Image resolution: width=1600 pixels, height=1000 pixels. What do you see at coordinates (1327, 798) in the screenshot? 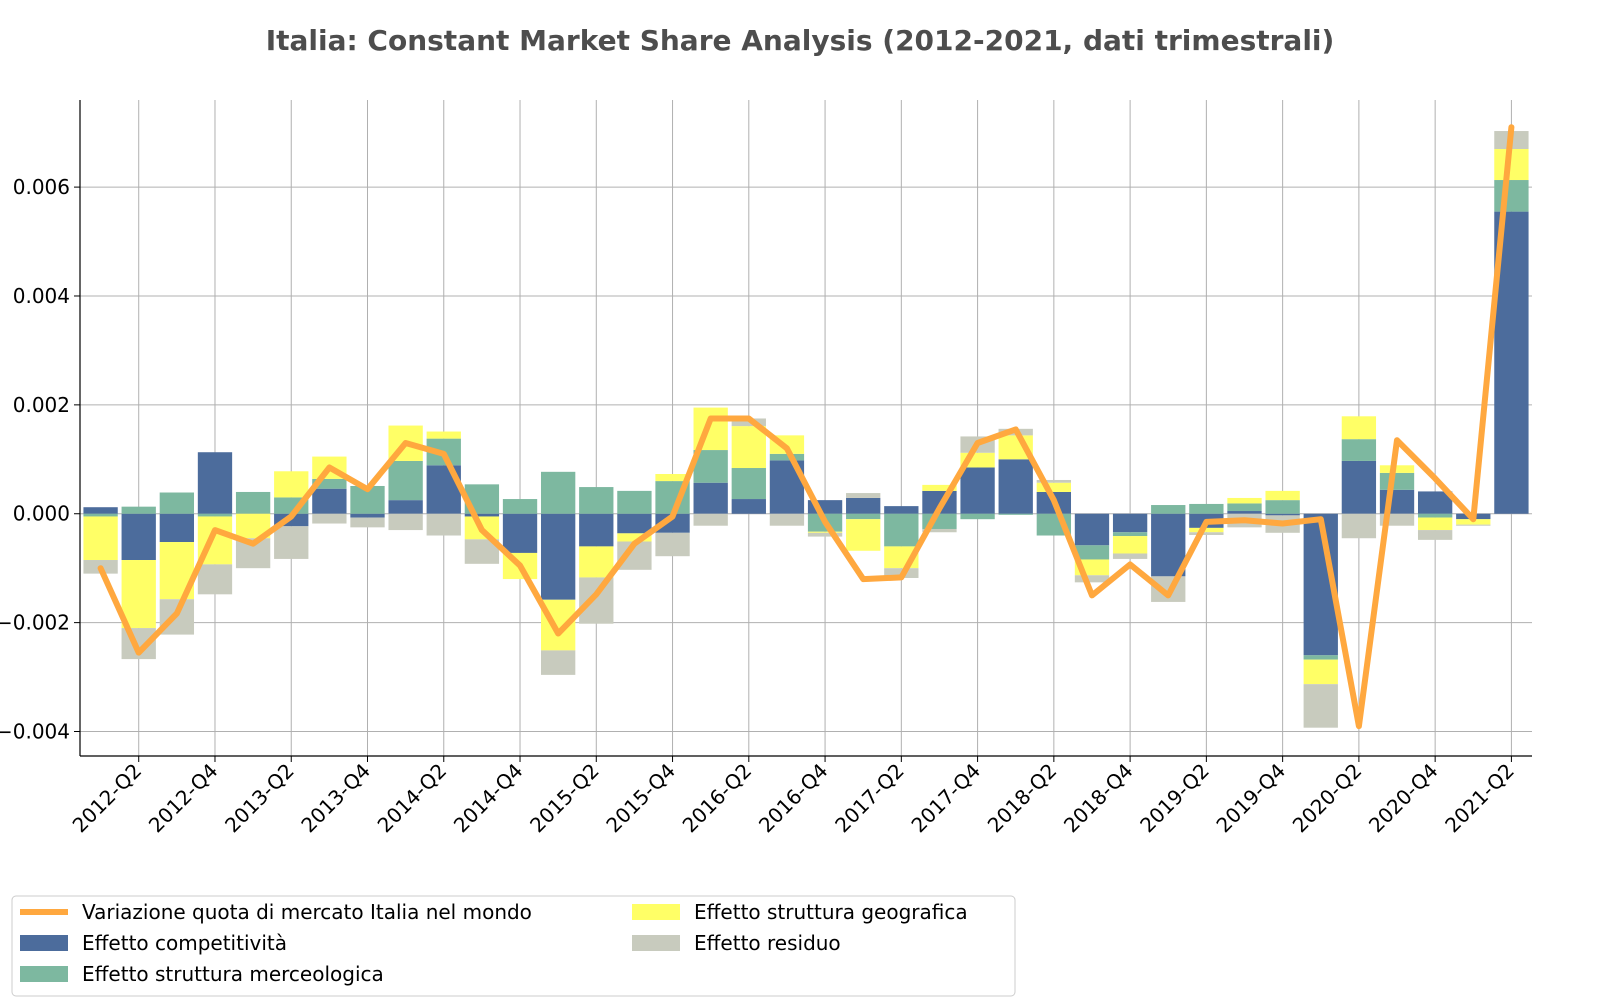
I see `x-tick-label: 2020-Q2` at bounding box center [1327, 798].